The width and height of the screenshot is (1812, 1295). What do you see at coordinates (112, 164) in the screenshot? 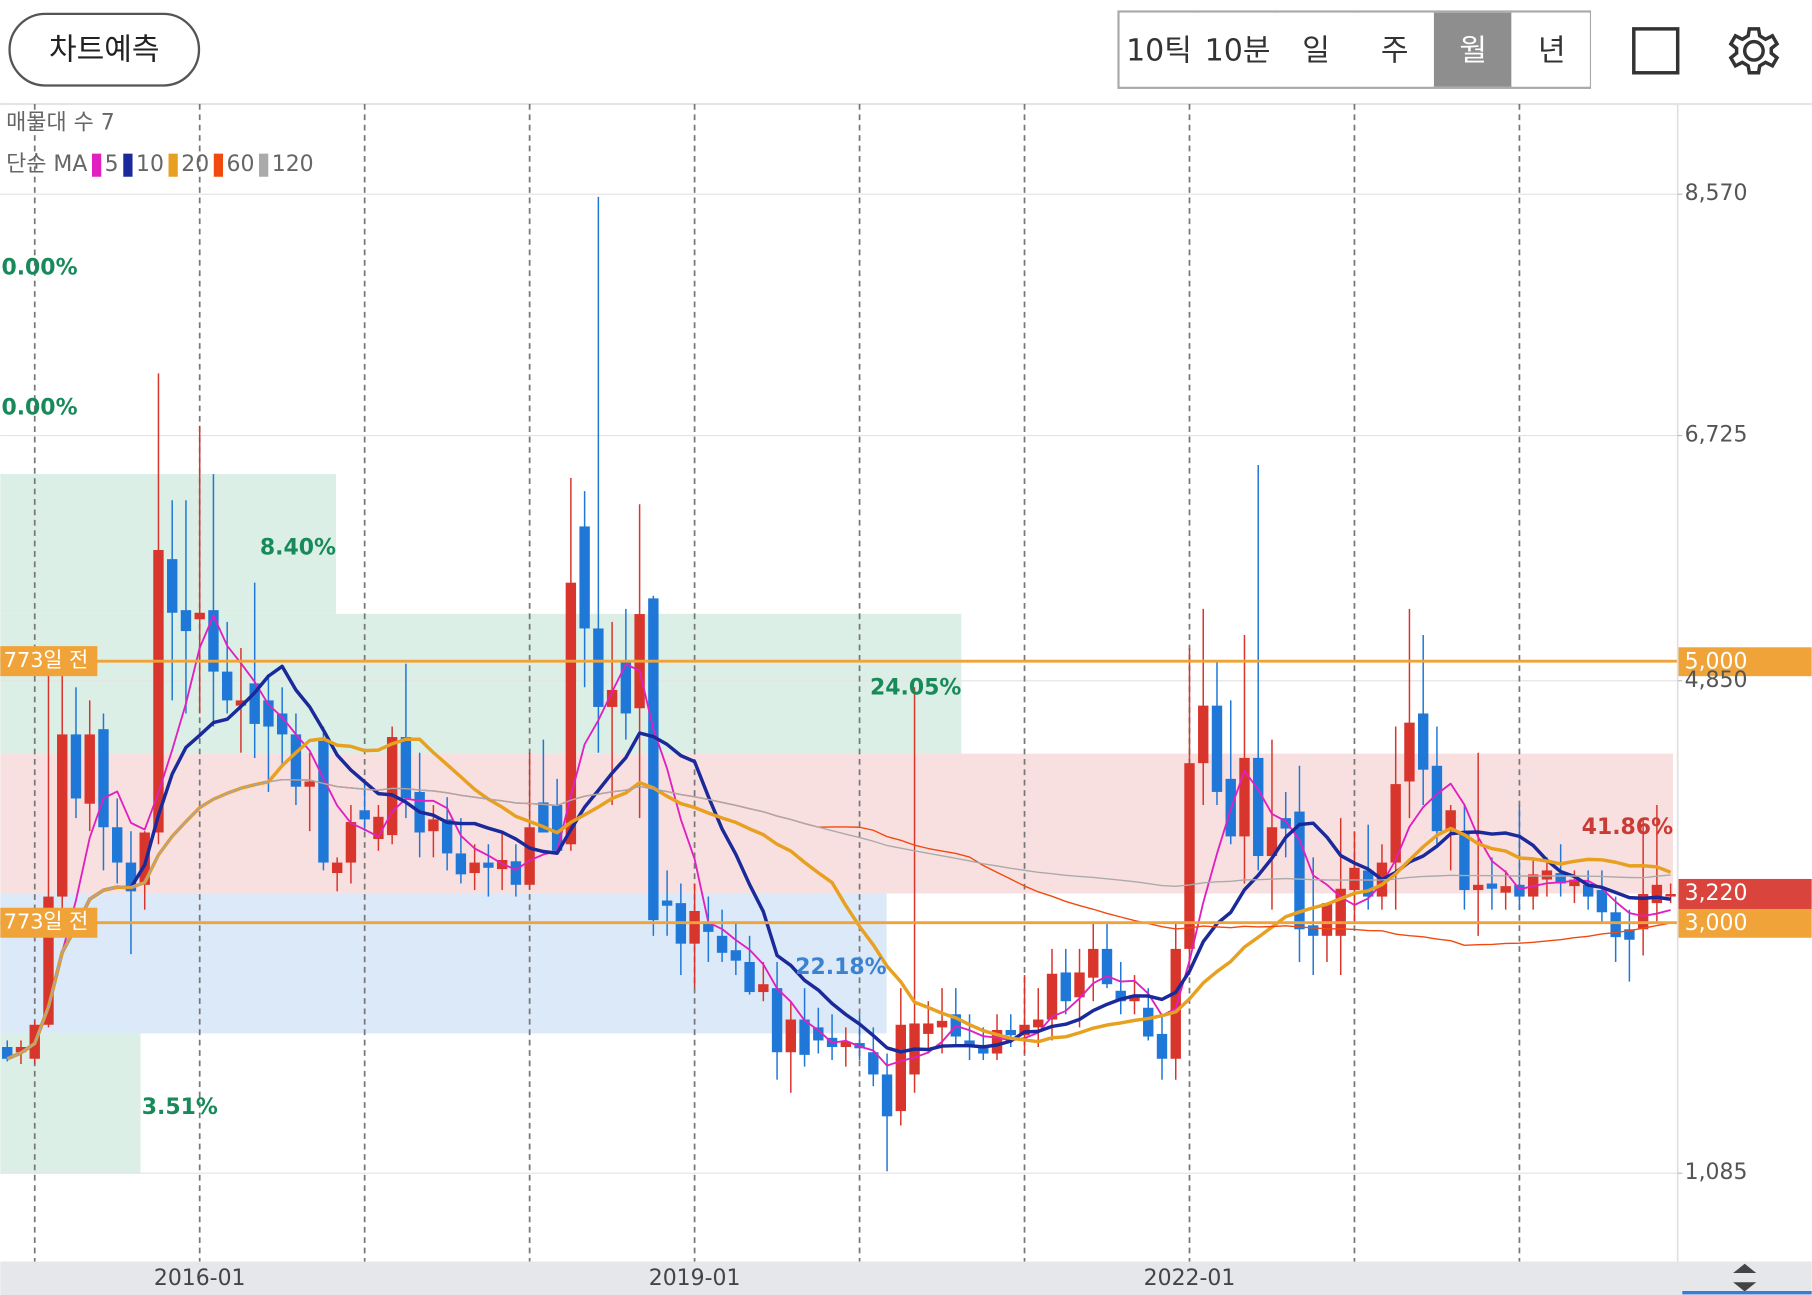
I see `ma-legend-label: 5` at bounding box center [112, 164].